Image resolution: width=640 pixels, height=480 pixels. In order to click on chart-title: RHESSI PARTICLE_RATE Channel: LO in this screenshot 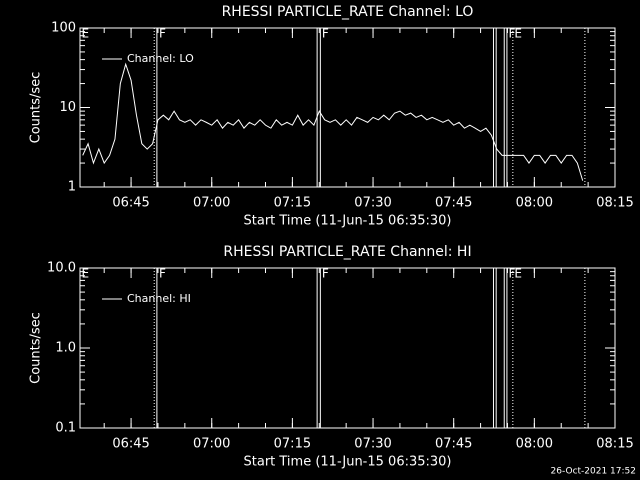, I will do `click(348, 12)`.